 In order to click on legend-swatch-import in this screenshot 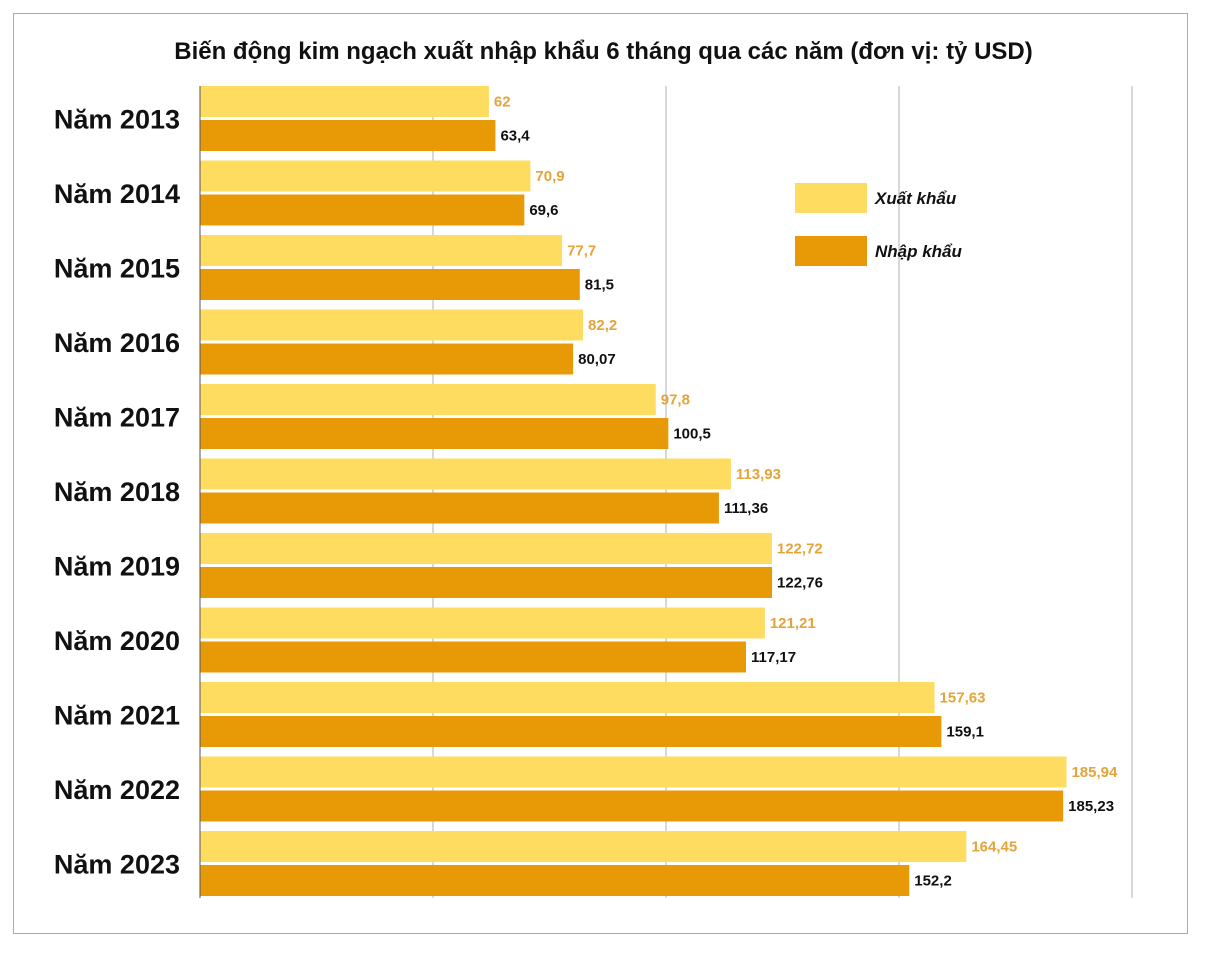, I will do `click(831, 251)`.